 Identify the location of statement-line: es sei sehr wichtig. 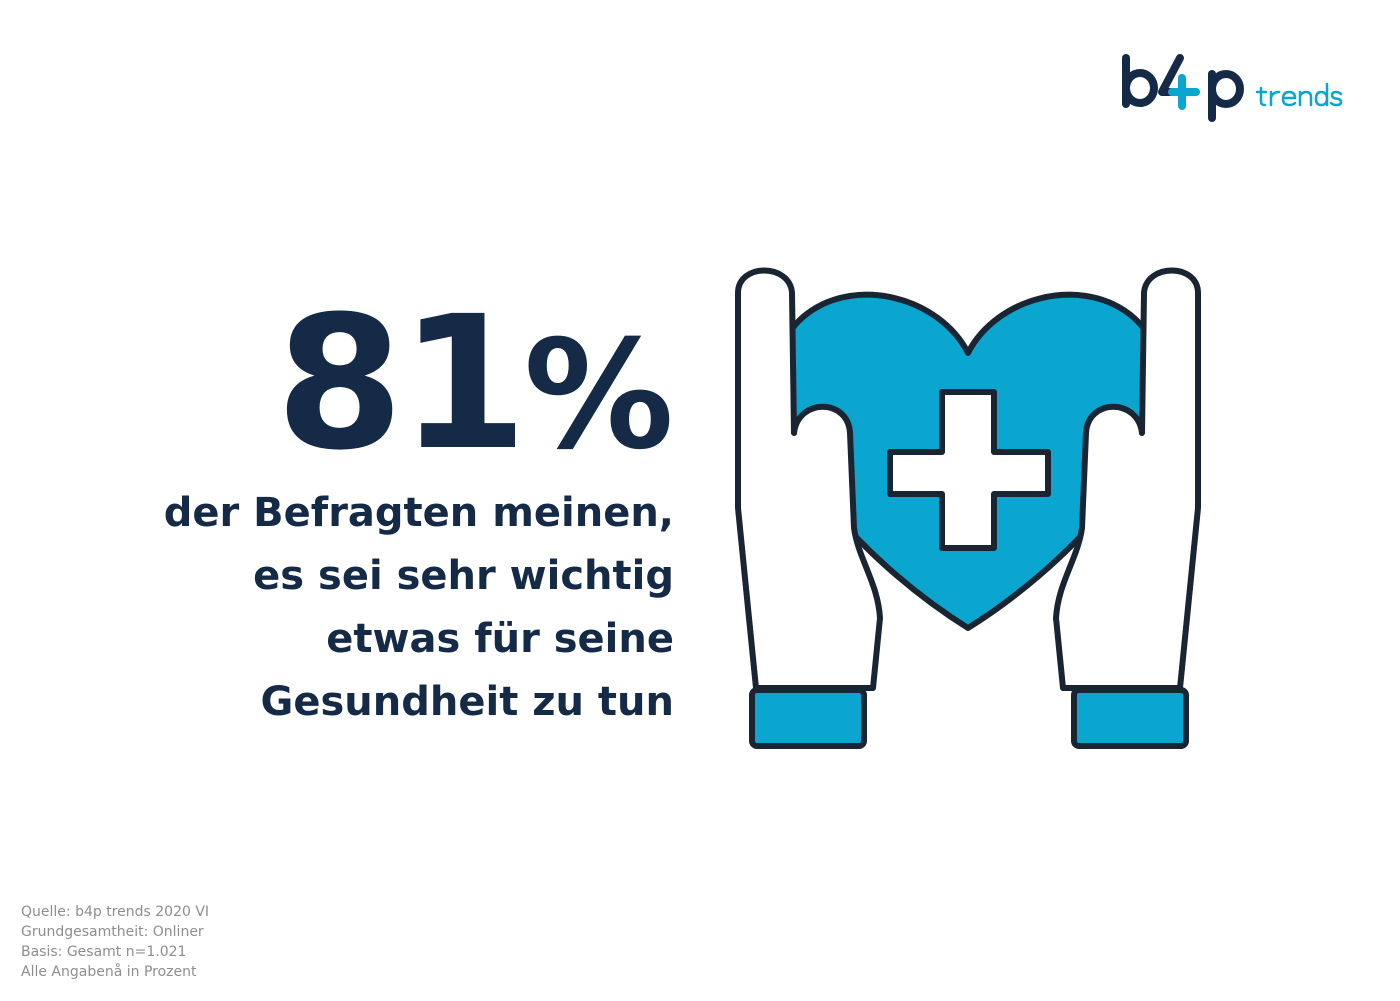
(463, 576).